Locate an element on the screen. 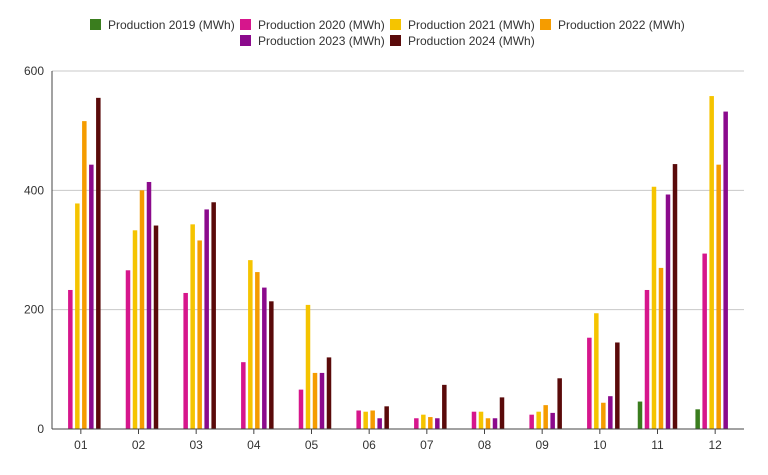 This screenshot has height=475, width=768. legend-item: Production 2019 (MWh) is located at coordinates (162, 25).